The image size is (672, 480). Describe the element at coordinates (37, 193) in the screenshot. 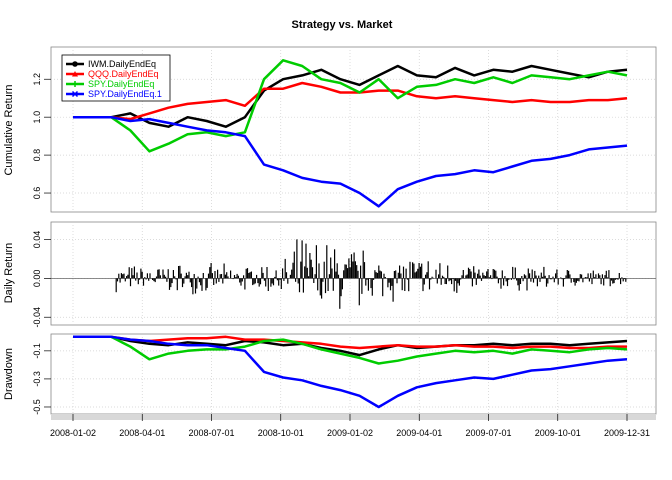

I see `y-tick-label: 0.6` at that location.